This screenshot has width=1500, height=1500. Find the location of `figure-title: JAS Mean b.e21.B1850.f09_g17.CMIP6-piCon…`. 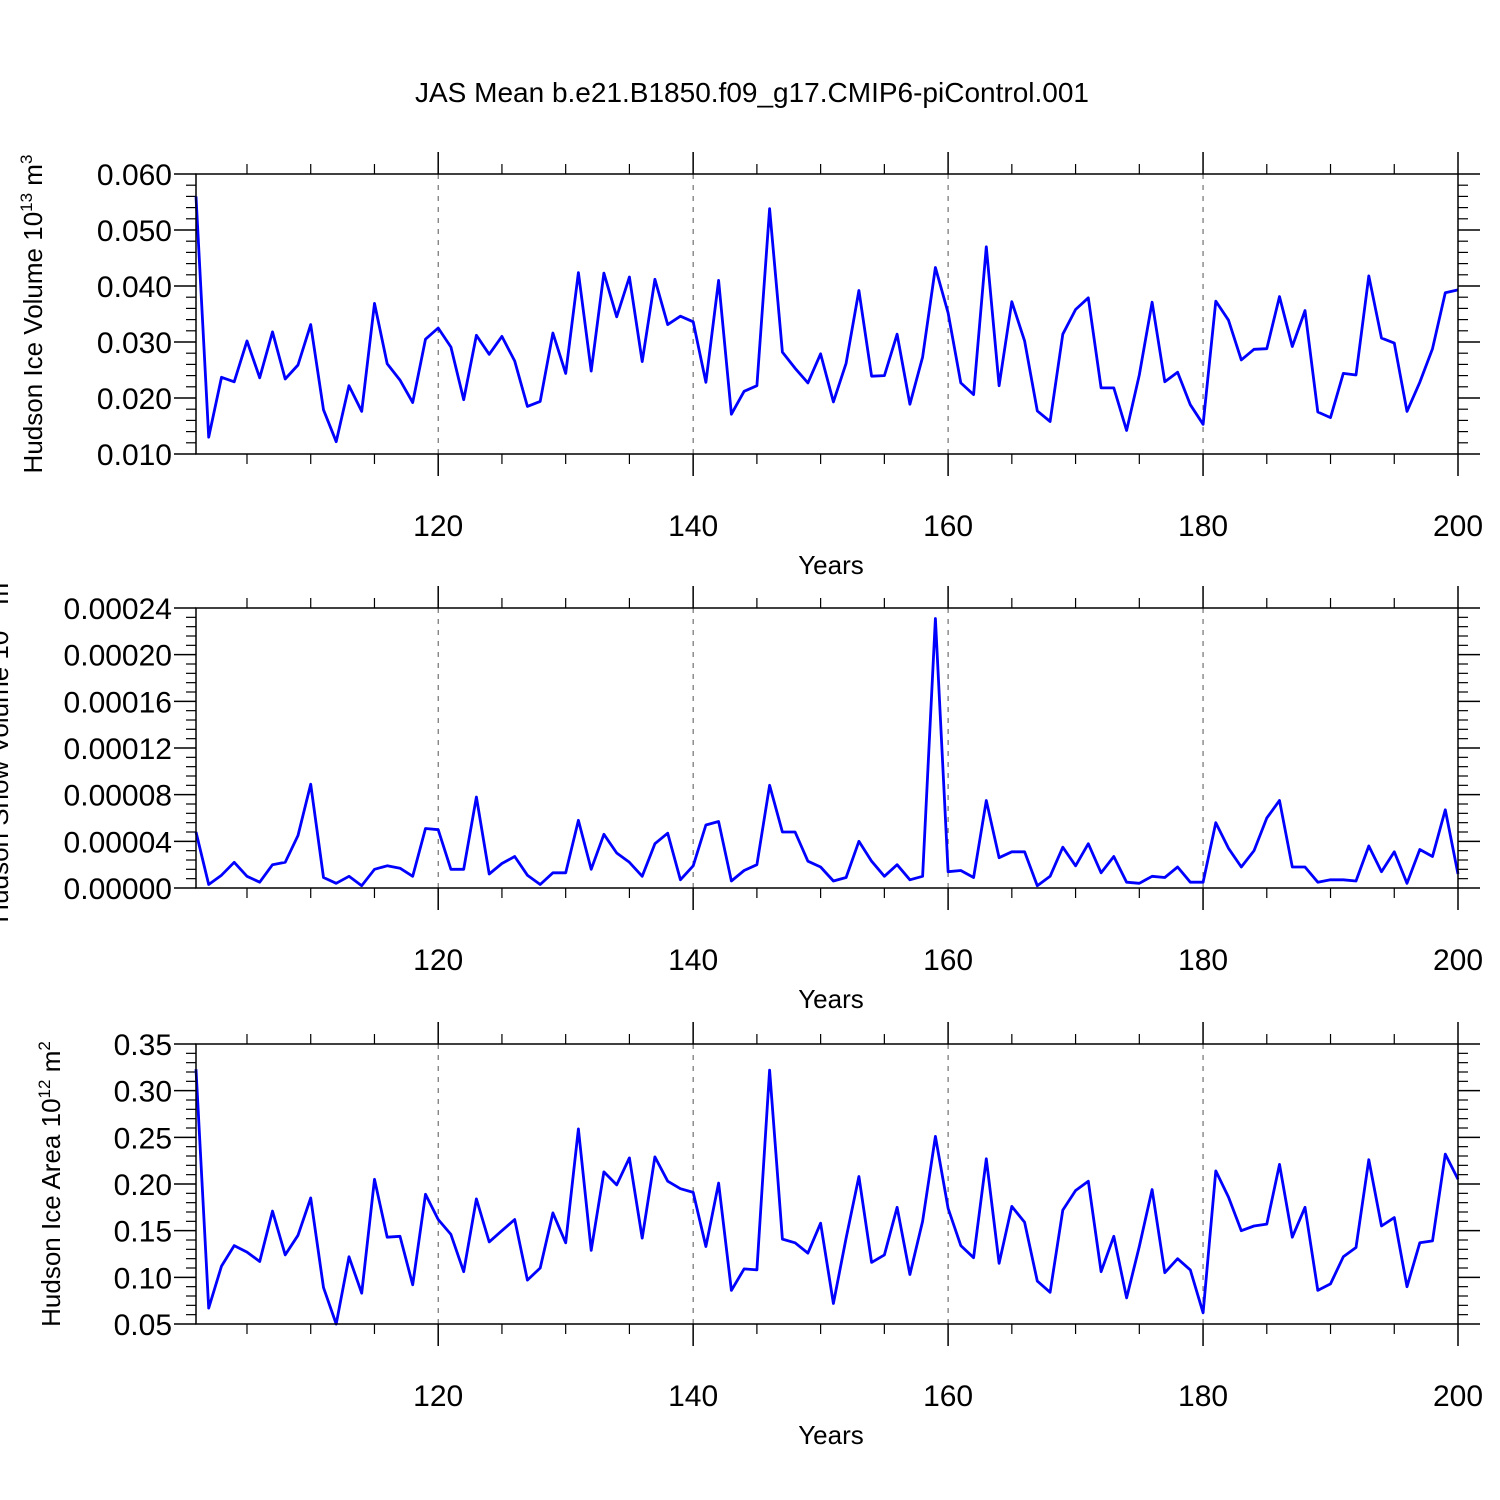

figure-title: JAS Mean b.e21.B1850.f09_g17.CMIP6-piCon… is located at coordinates (752, 92).